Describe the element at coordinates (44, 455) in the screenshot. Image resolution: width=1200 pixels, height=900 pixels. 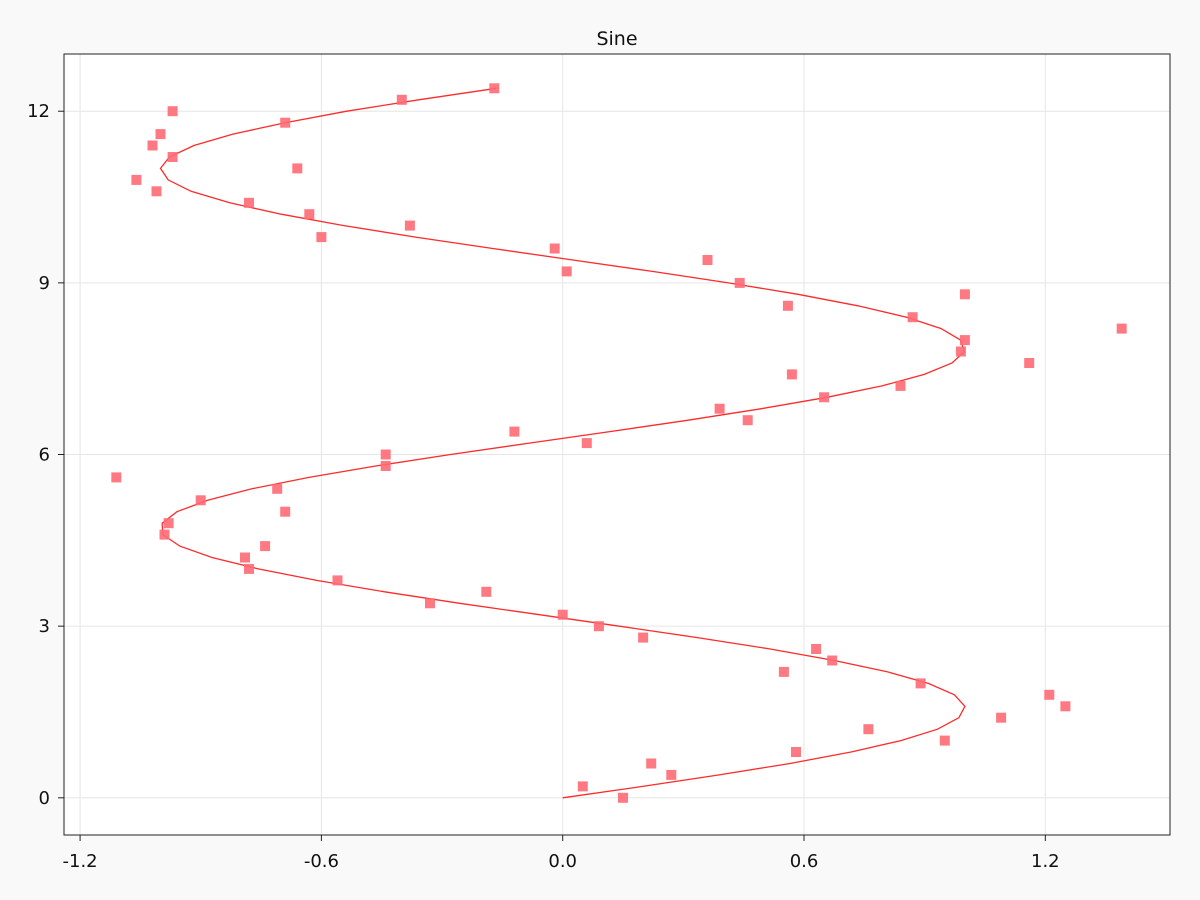
I see `y-tick-label: 6` at that location.